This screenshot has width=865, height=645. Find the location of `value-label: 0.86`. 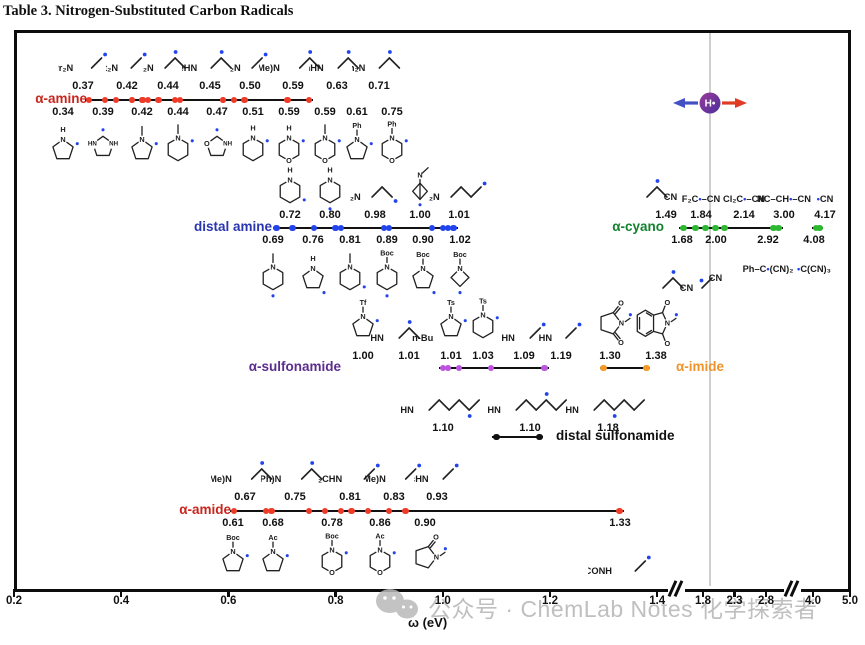

value-label: 0.86 is located at coordinates (380, 523).